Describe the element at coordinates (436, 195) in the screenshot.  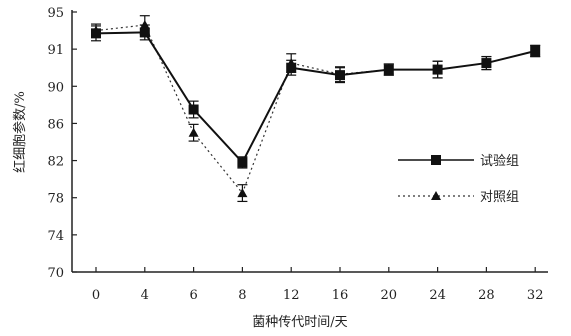
I see `legend-marker-triangle` at that location.